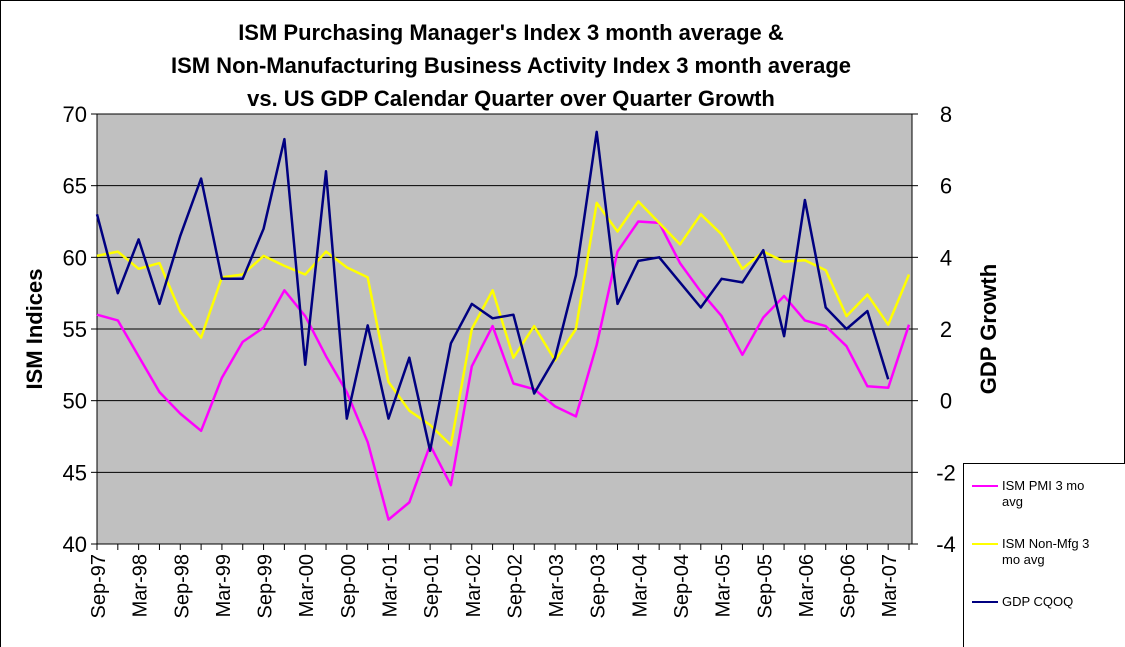 The height and width of the screenshot is (647, 1125). I want to click on x-tick-label: Mar-02, so click(474, 585).